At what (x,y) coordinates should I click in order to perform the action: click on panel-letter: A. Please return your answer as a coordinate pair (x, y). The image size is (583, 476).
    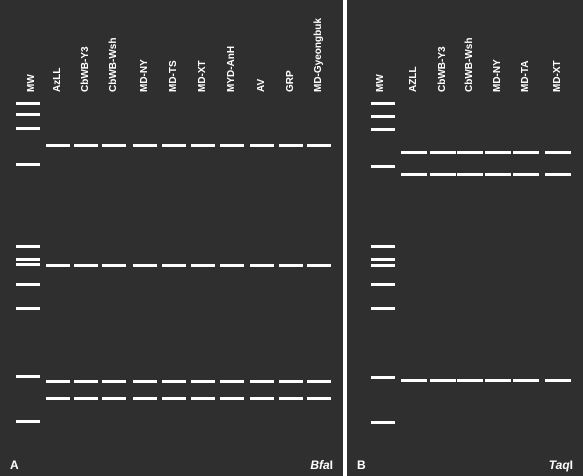
    Looking at the image, I should click on (14, 465).